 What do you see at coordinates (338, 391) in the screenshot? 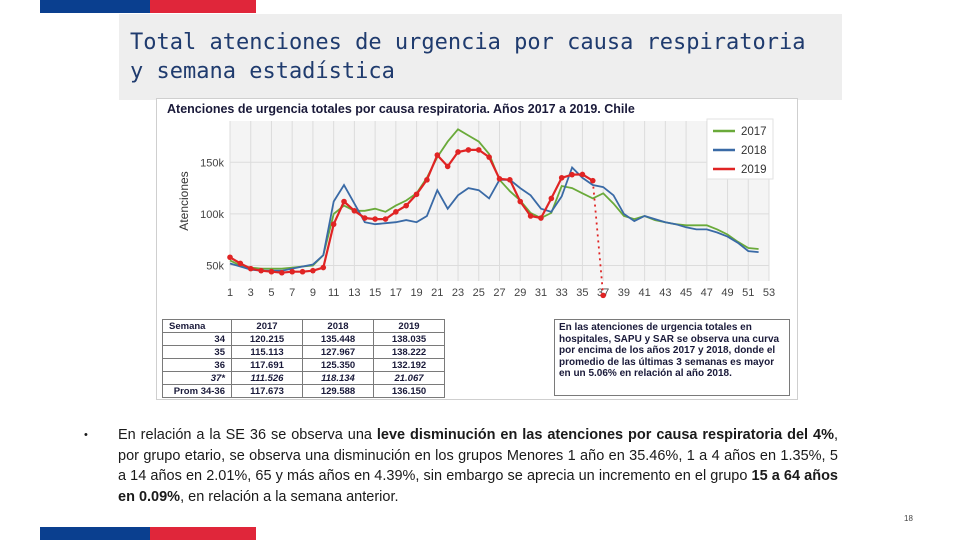
I see `table-cell: 129.588` at bounding box center [338, 391].